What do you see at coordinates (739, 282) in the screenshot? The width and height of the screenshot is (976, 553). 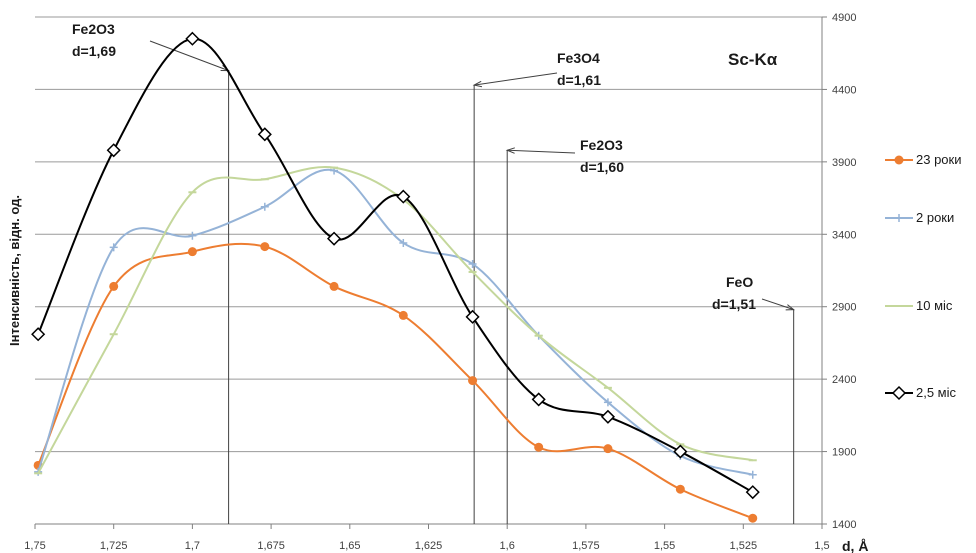 I see `reference-label-compound: FeO` at bounding box center [739, 282].